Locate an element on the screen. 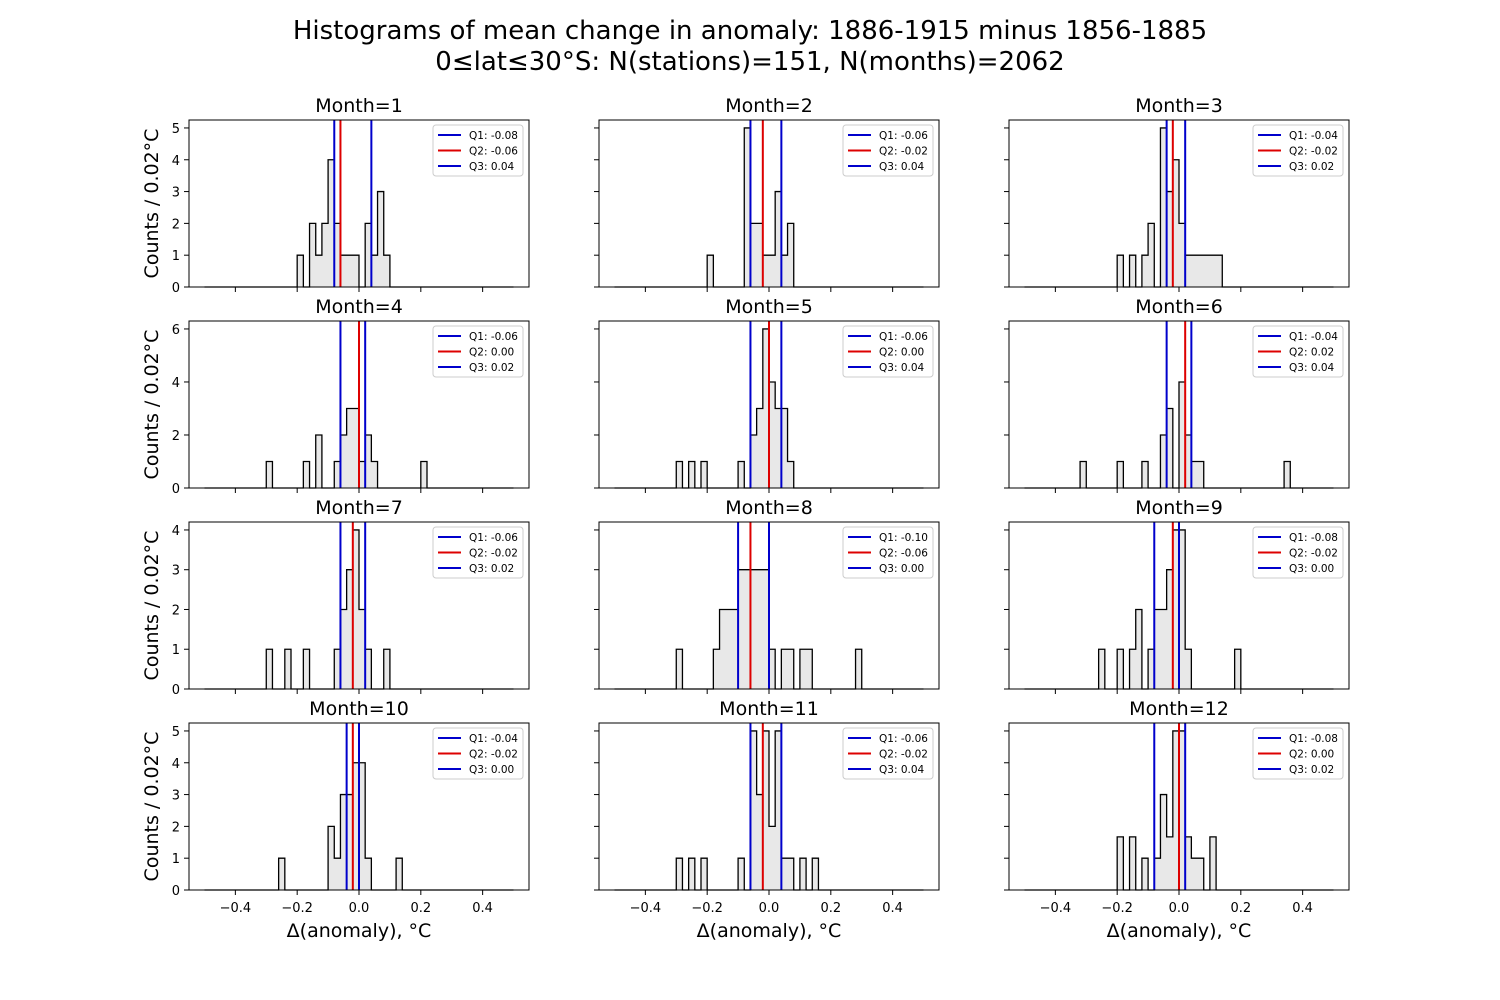 The width and height of the screenshot is (1500, 1000). panel-title: Month=11 is located at coordinates (769, 709).